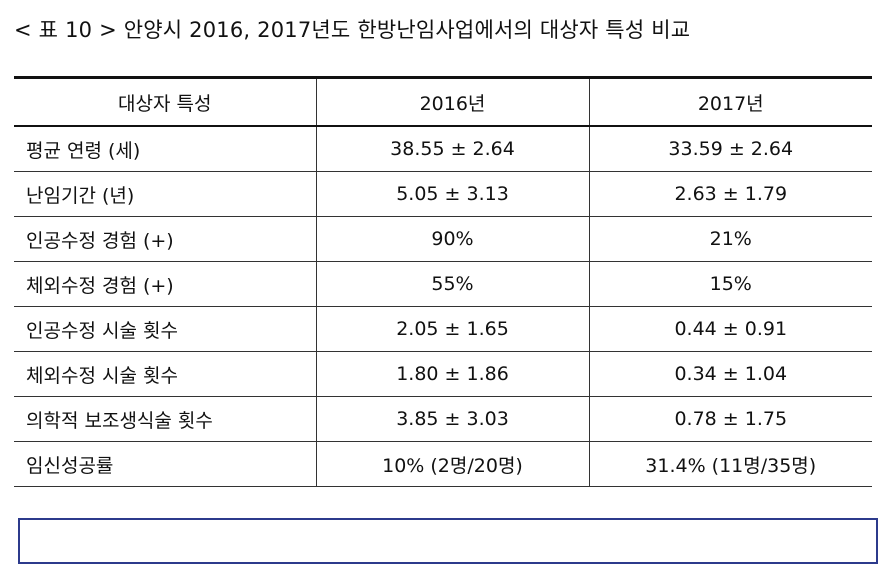  What do you see at coordinates (730, 284) in the screenshot?
I see `value-2017: 15%` at bounding box center [730, 284].